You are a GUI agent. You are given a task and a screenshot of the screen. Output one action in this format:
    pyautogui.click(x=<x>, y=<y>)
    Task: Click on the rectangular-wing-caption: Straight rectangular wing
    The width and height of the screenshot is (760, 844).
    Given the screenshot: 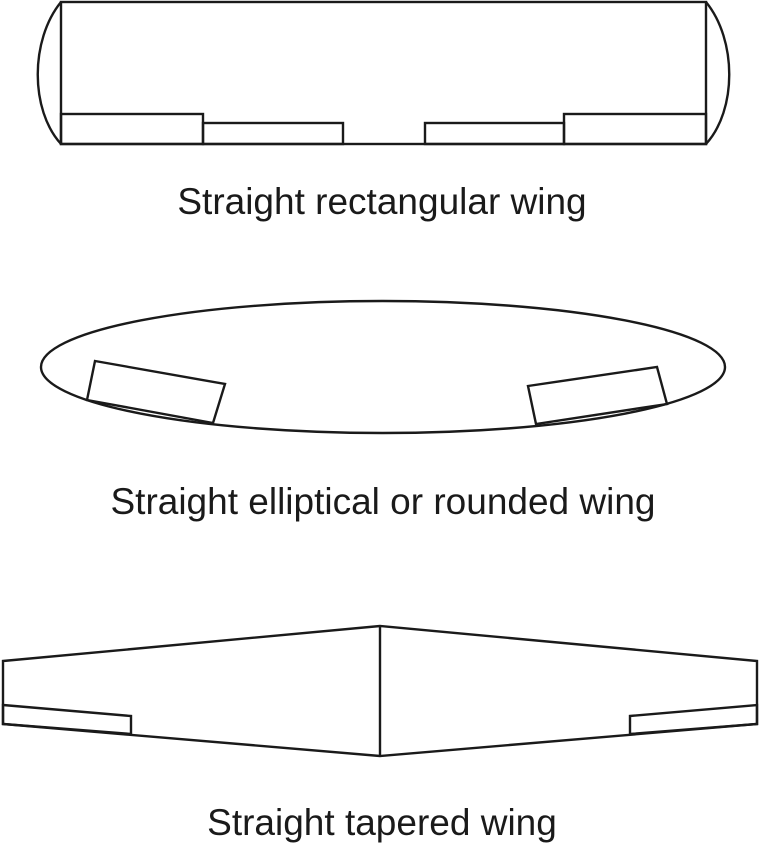 What is the action you would take?
    pyautogui.click(x=381, y=201)
    